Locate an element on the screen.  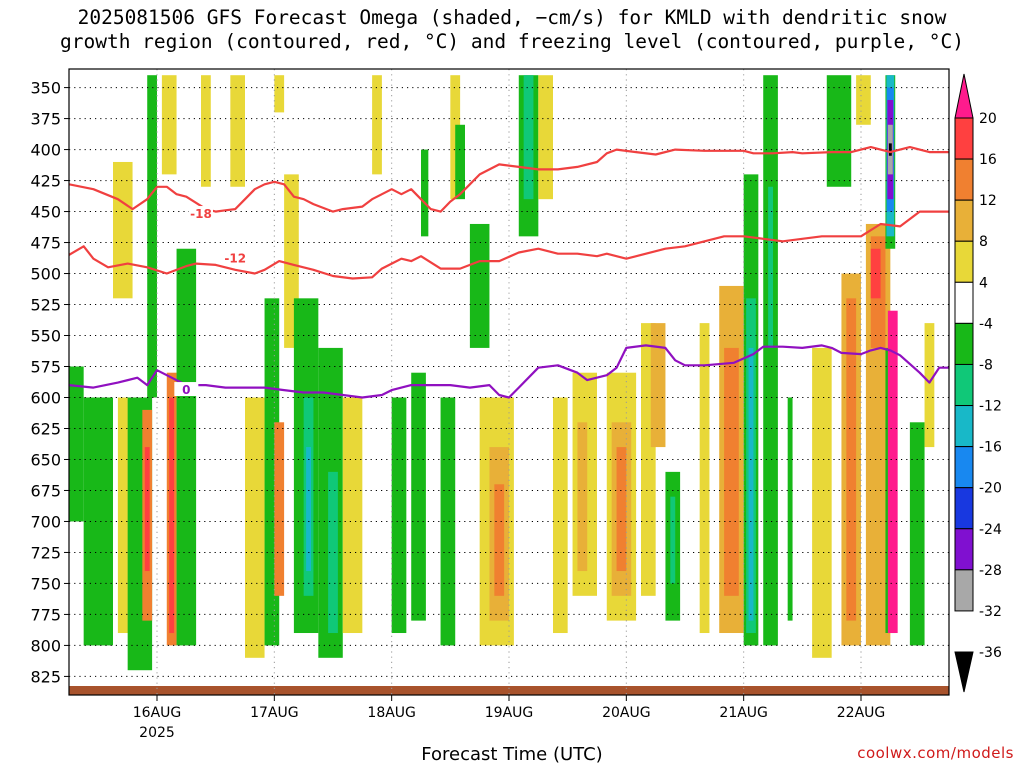
x-axis-label: Forecast Time (UTC) is located at coordinates (512, 754).